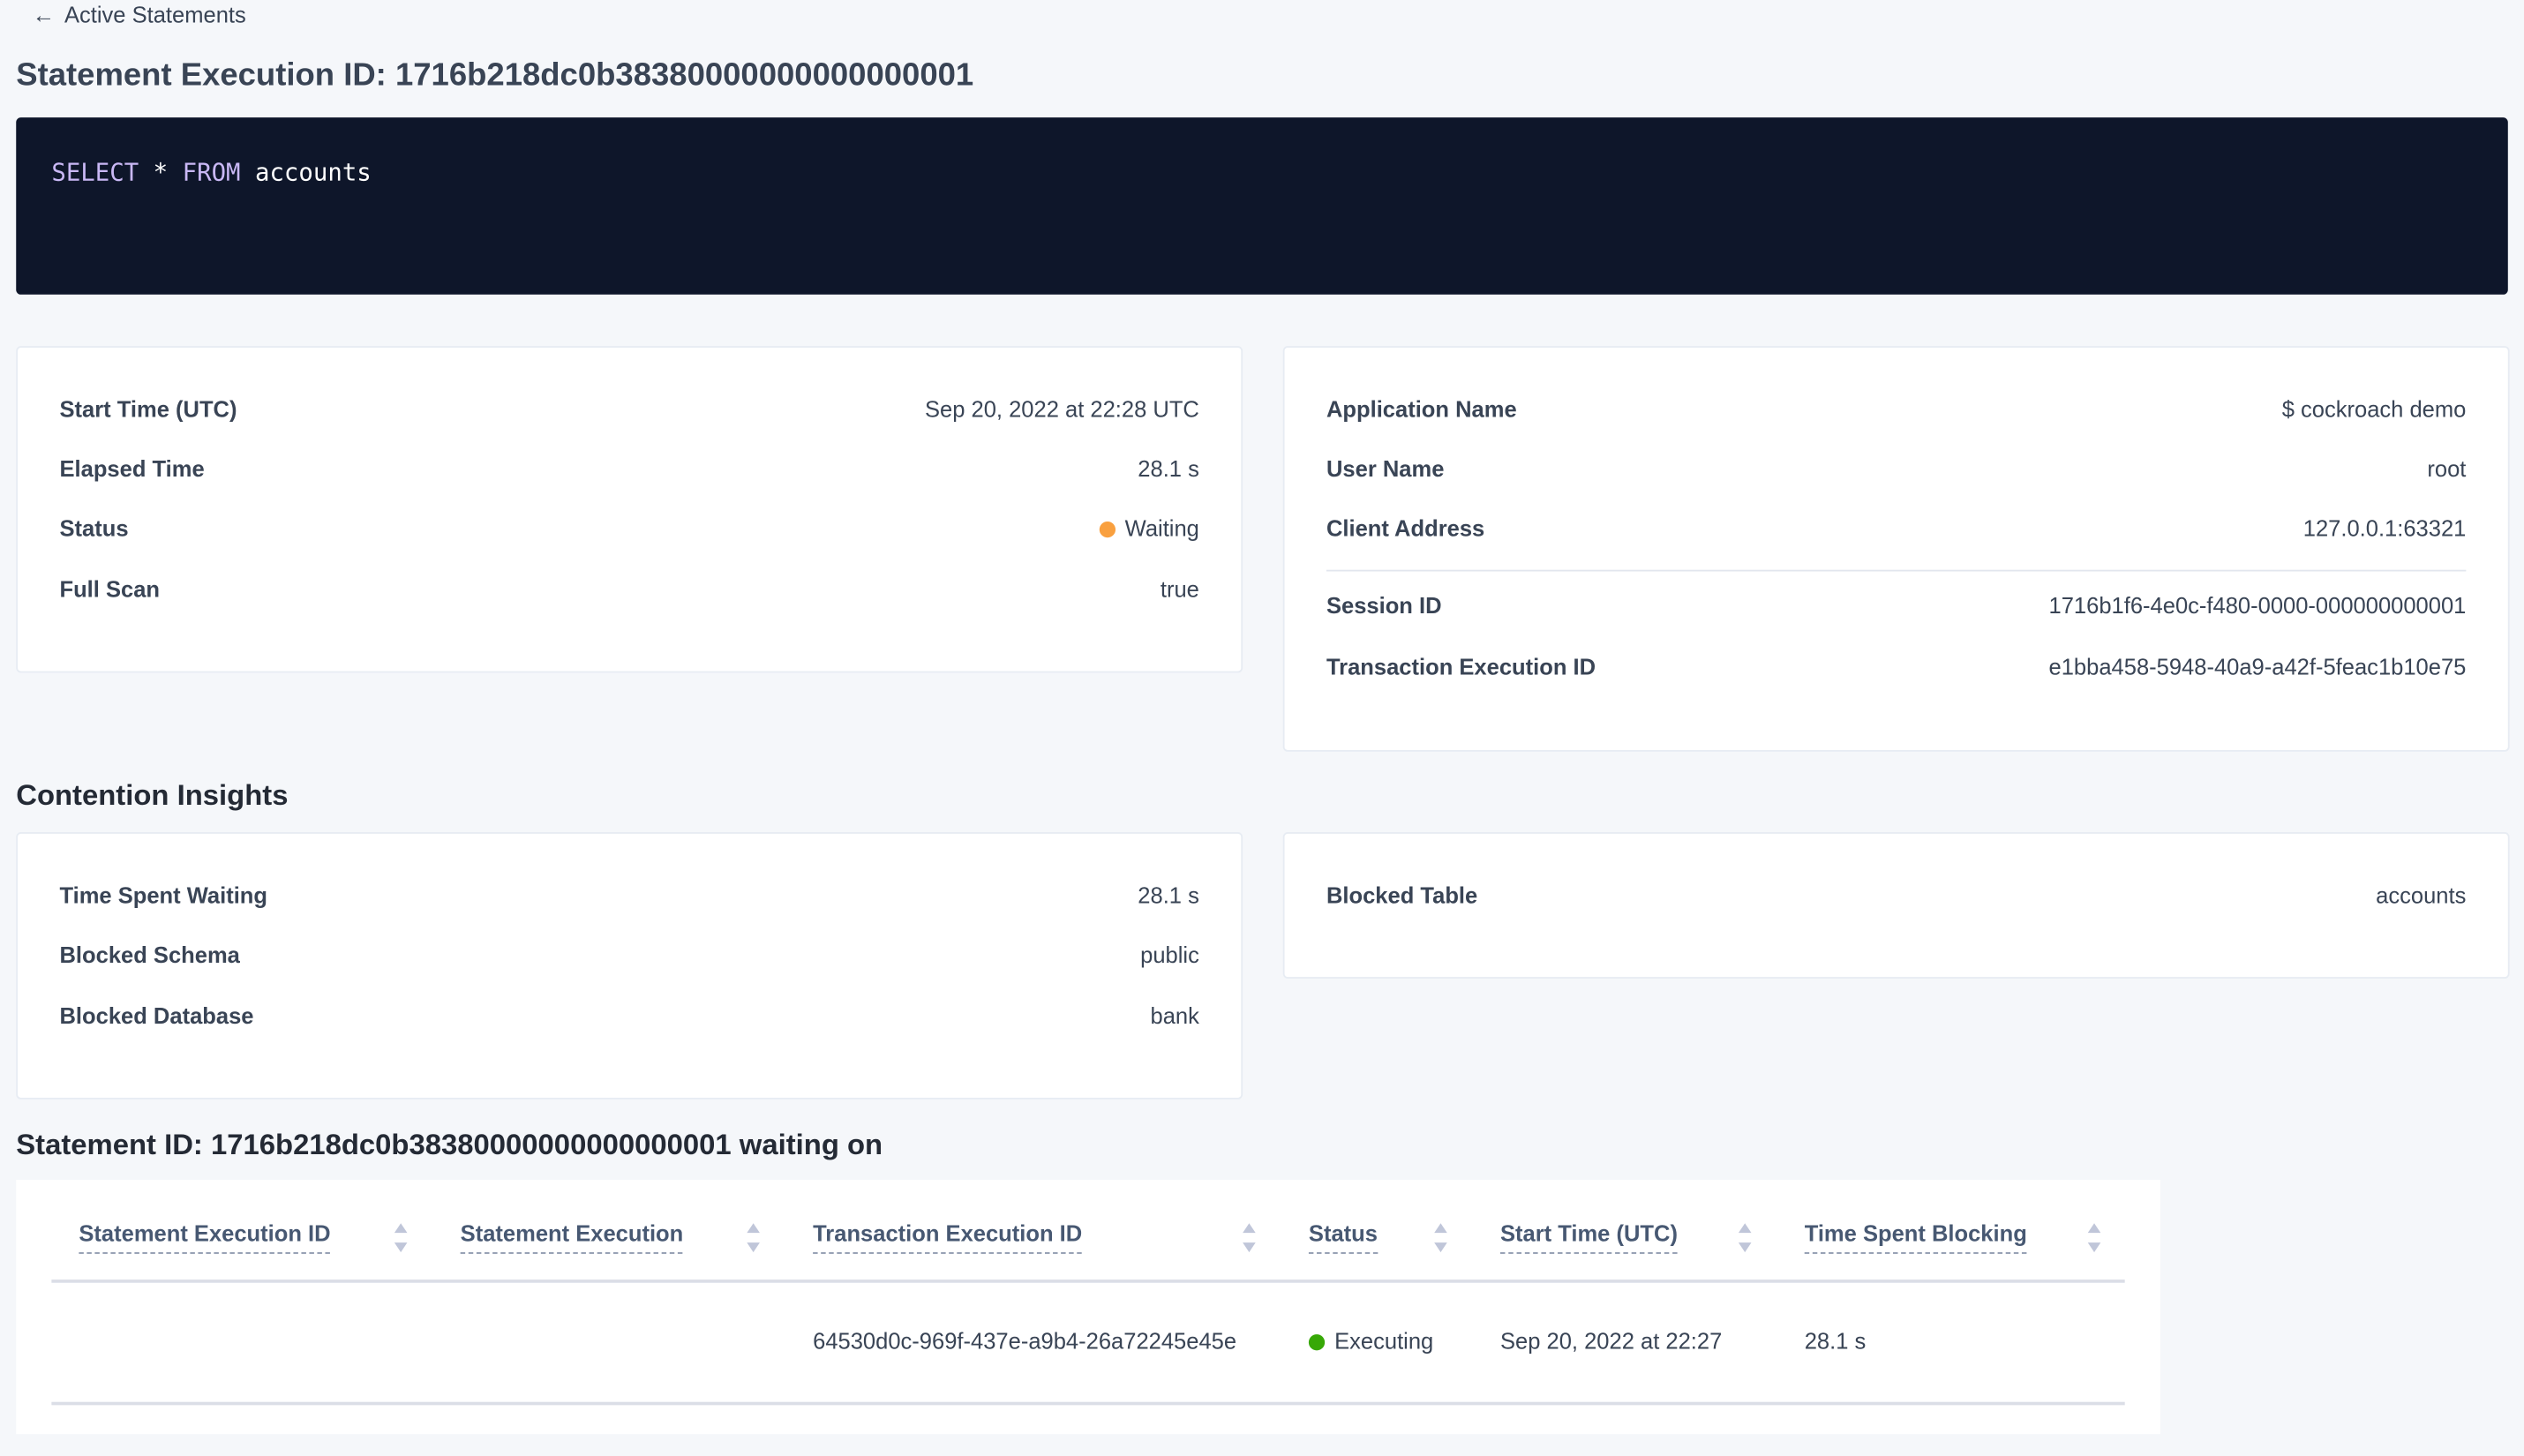 The width and height of the screenshot is (2524, 1456). Describe the element at coordinates (1915, 1237) in the screenshot. I see `column-header-time-spent-blocking: Time Spent Blocking` at that location.